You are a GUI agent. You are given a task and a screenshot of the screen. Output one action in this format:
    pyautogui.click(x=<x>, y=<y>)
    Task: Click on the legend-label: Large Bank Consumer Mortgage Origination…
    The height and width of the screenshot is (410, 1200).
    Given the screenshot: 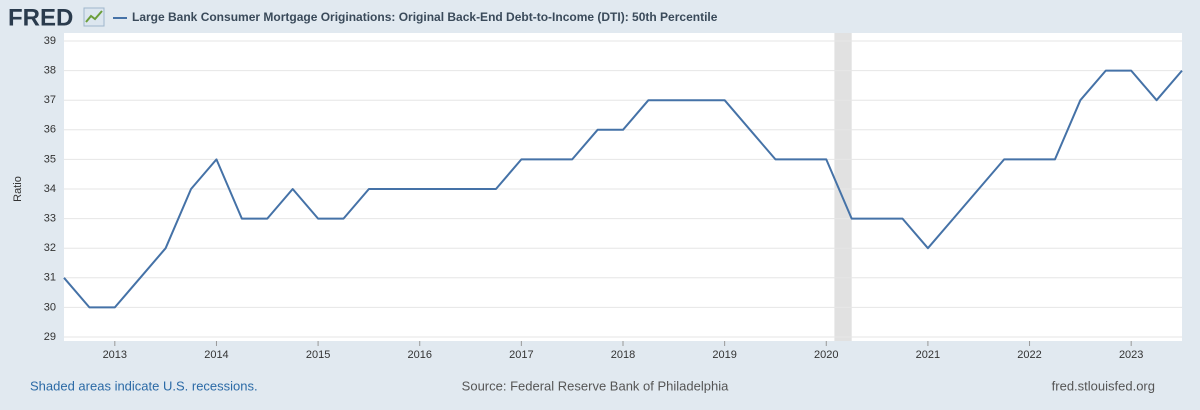 What is the action you would take?
    pyautogui.click(x=425, y=17)
    